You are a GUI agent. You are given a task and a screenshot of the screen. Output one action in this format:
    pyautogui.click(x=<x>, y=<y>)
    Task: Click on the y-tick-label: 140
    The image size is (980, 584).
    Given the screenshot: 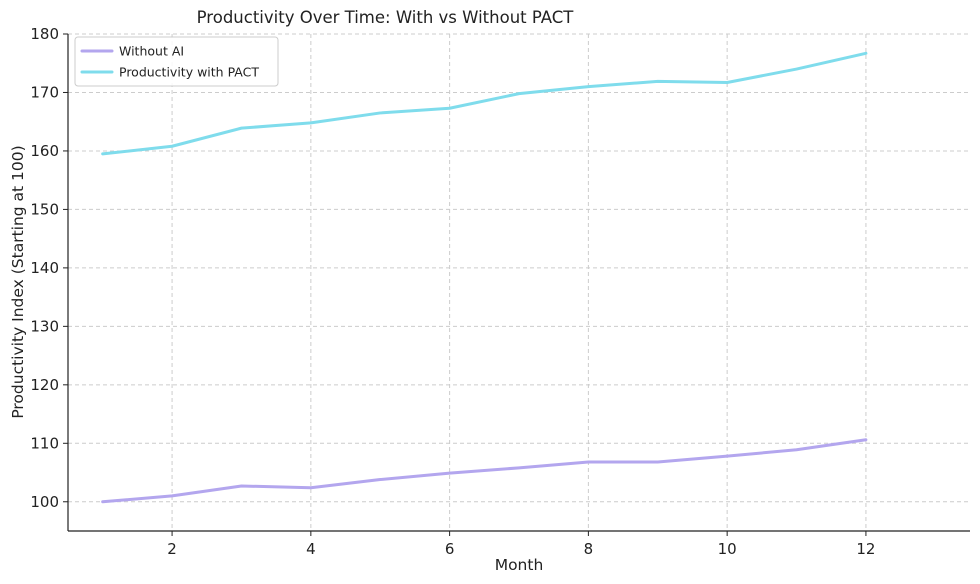 What is the action you would take?
    pyautogui.click(x=44, y=268)
    